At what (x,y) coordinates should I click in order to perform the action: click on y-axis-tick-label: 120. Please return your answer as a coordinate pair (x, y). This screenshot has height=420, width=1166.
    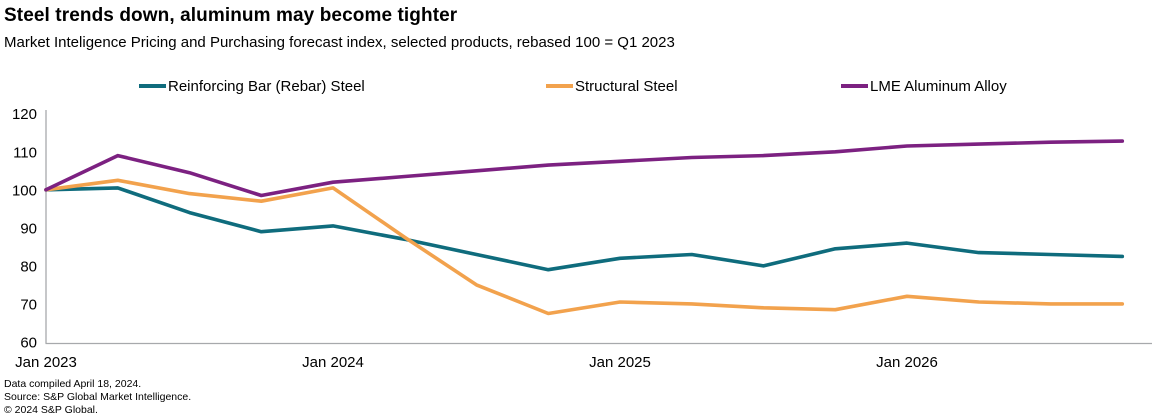
    Looking at the image, I should click on (24, 114).